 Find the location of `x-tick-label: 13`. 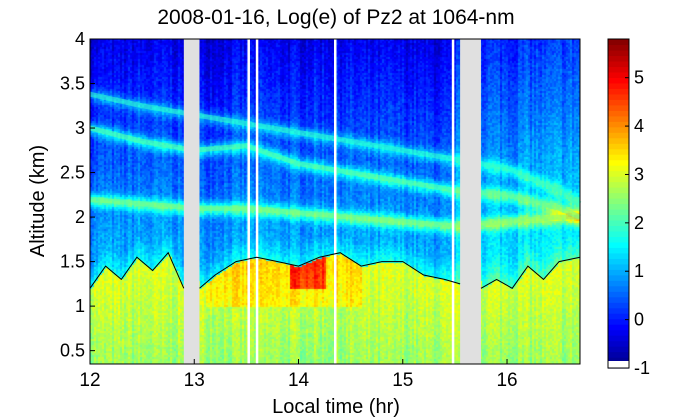

x-tick-label: 13 is located at coordinates (194, 380).